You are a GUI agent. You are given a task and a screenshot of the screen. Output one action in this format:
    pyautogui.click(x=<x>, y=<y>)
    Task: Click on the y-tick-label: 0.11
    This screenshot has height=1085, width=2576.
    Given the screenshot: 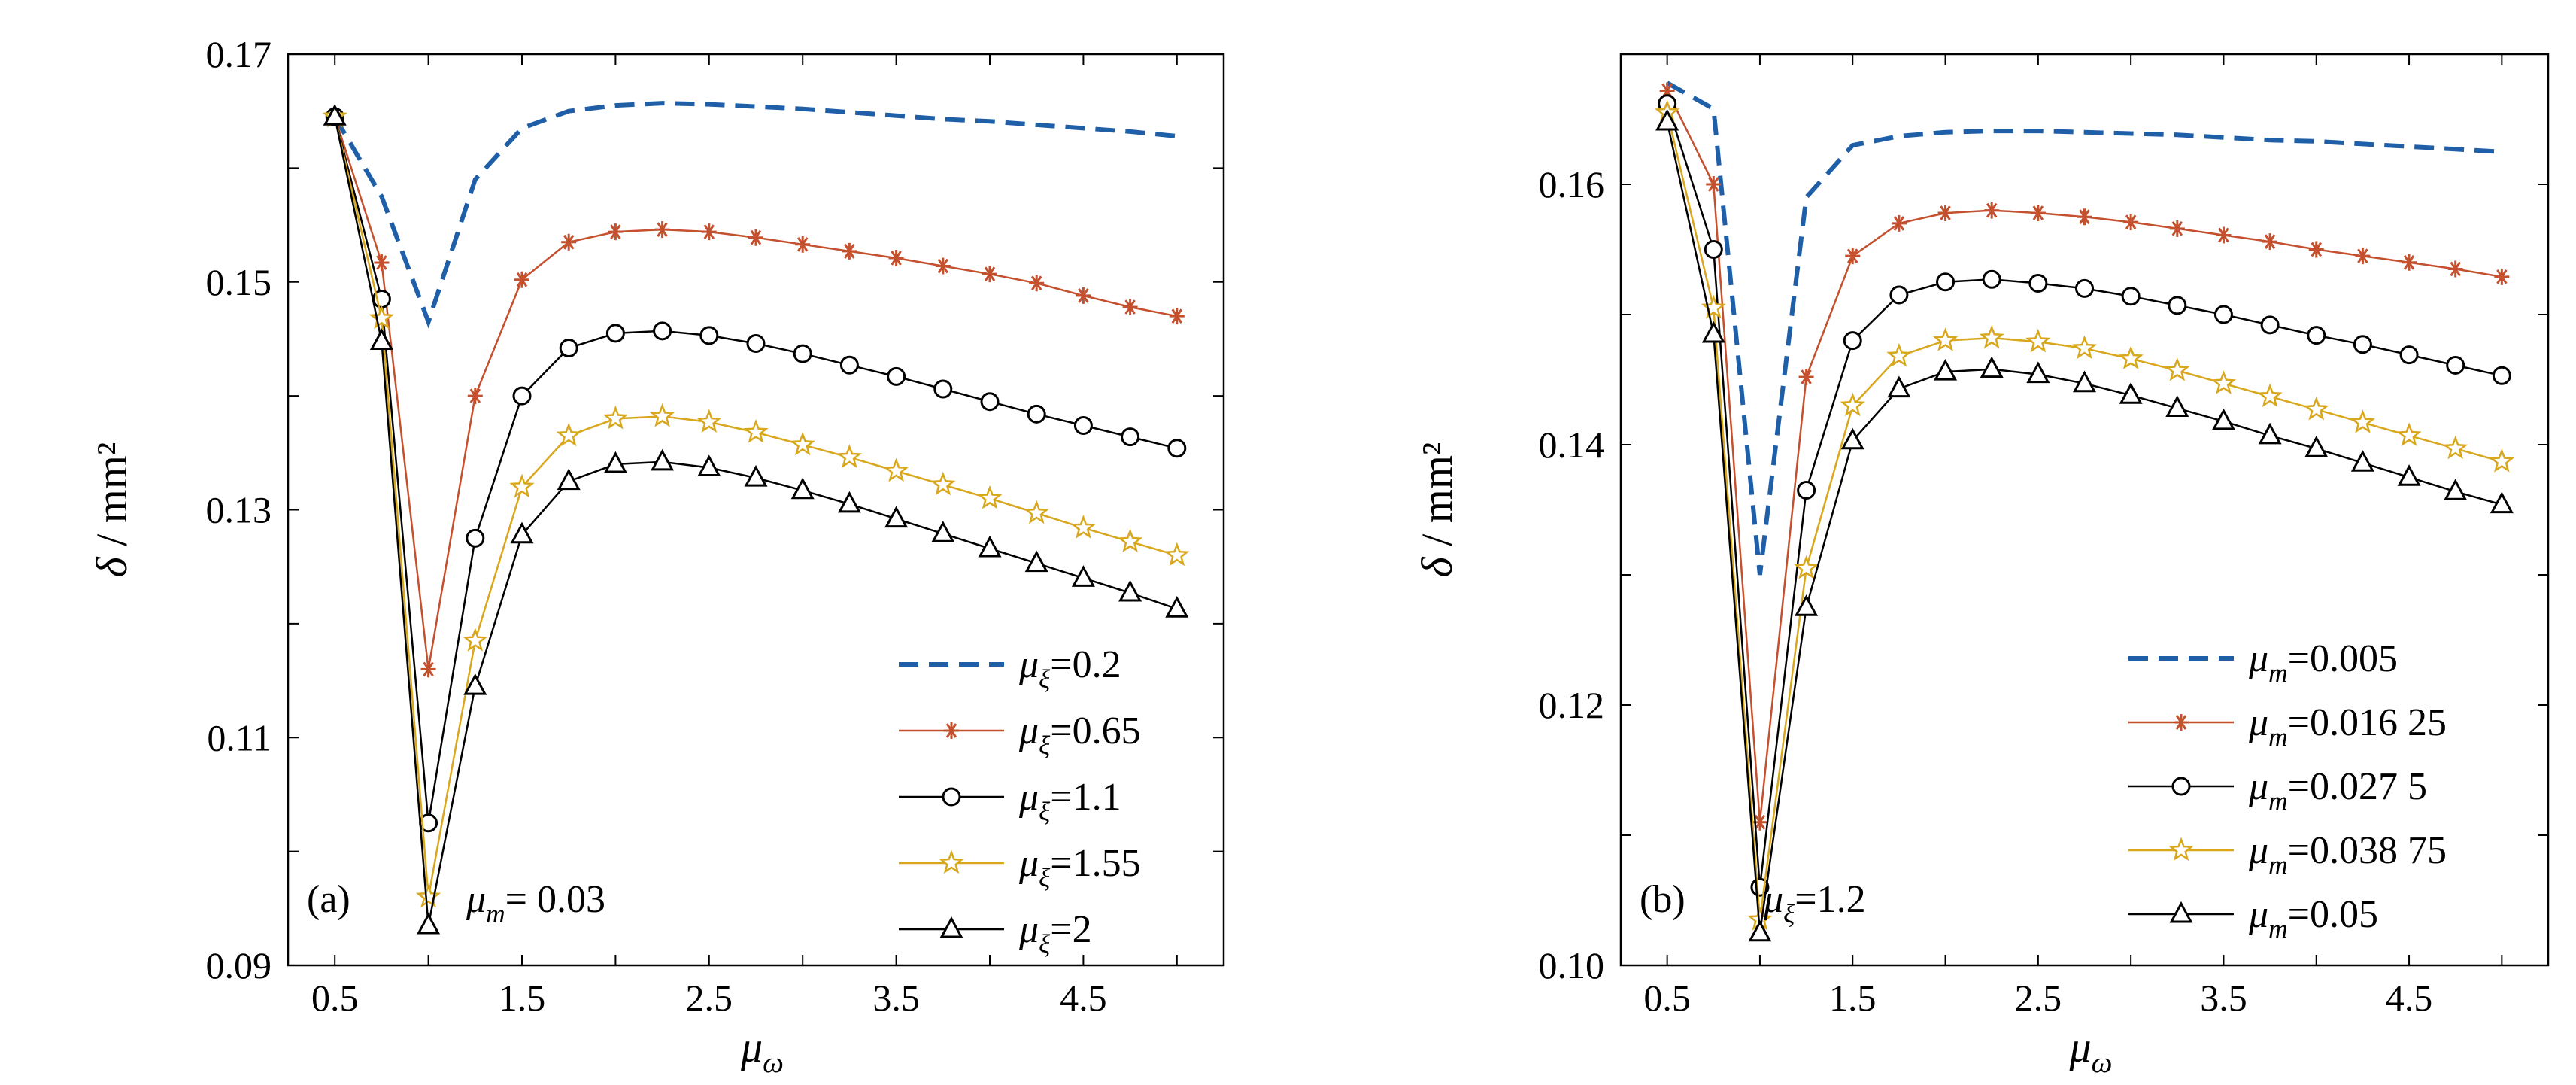 What is the action you would take?
    pyautogui.click(x=239, y=737)
    